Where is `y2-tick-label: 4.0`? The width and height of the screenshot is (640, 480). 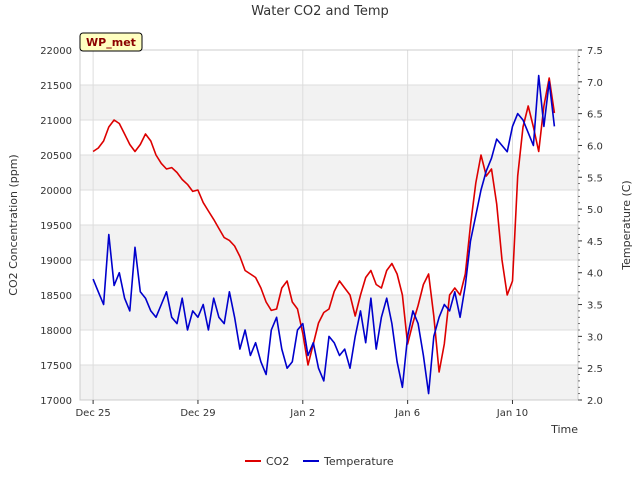
y2-tick-label: 4.0 is located at coordinates (595, 274).